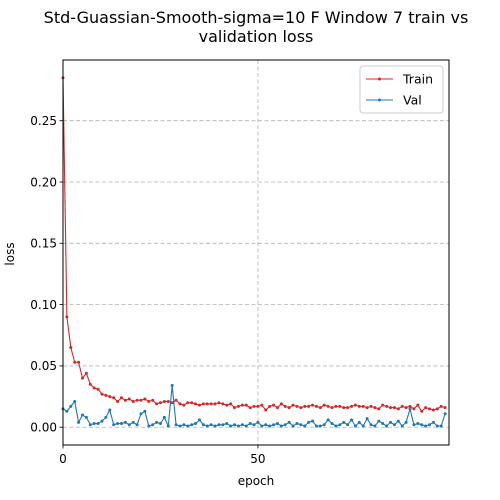 This screenshot has width=500, height=500. What do you see at coordinates (43, 366) in the screenshot?
I see `y-tick-label: 0.05` at bounding box center [43, 366].